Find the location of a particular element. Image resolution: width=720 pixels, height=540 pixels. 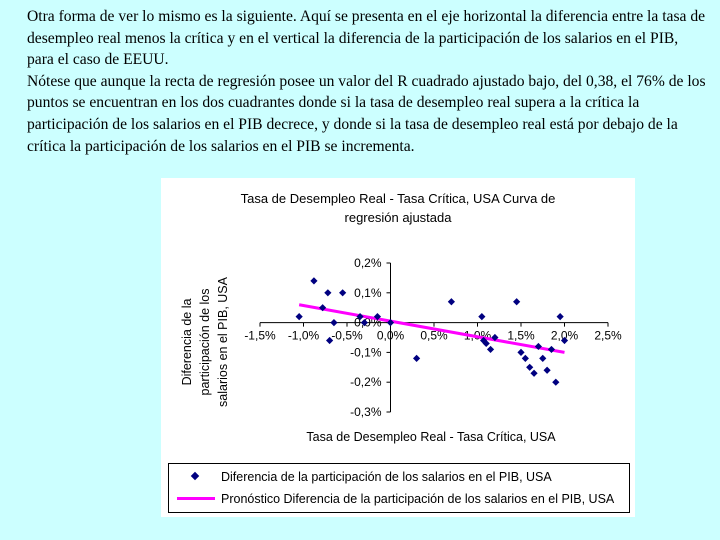

x-tick-label: 0,5% is located at coordinates (434, 336).